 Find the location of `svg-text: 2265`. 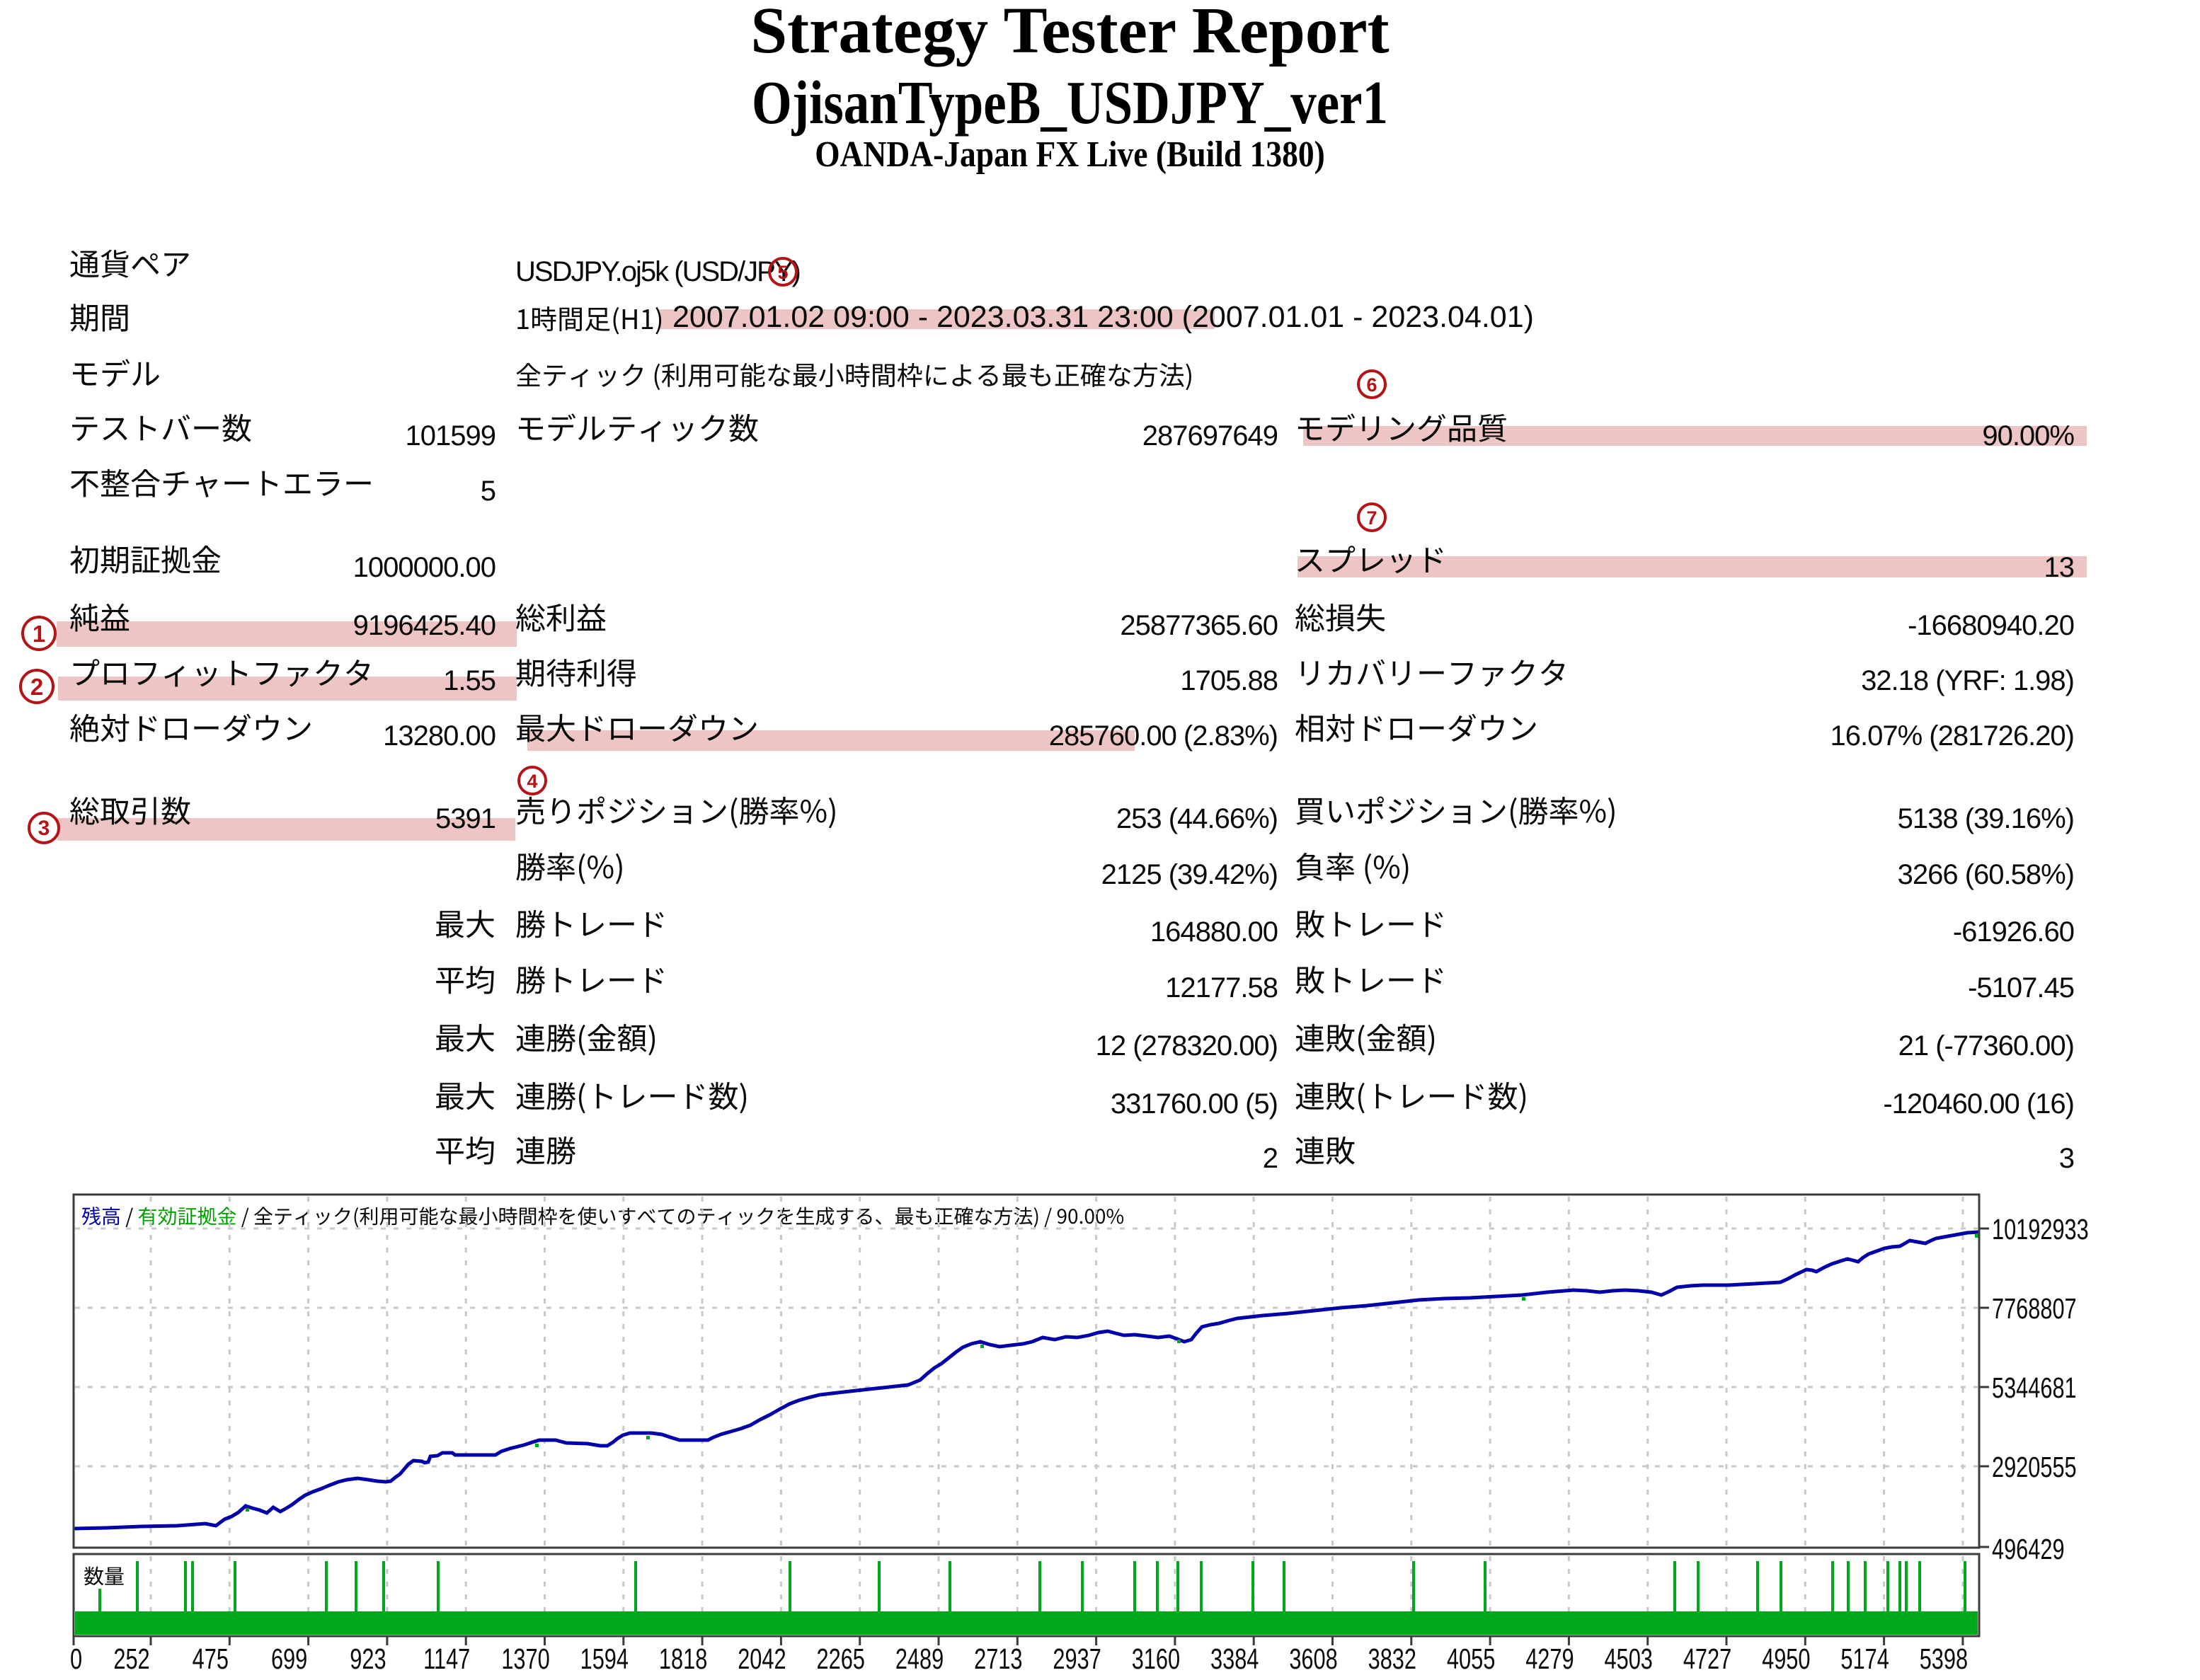

svg-text: 2265 is located at coordinates (841, 1658).